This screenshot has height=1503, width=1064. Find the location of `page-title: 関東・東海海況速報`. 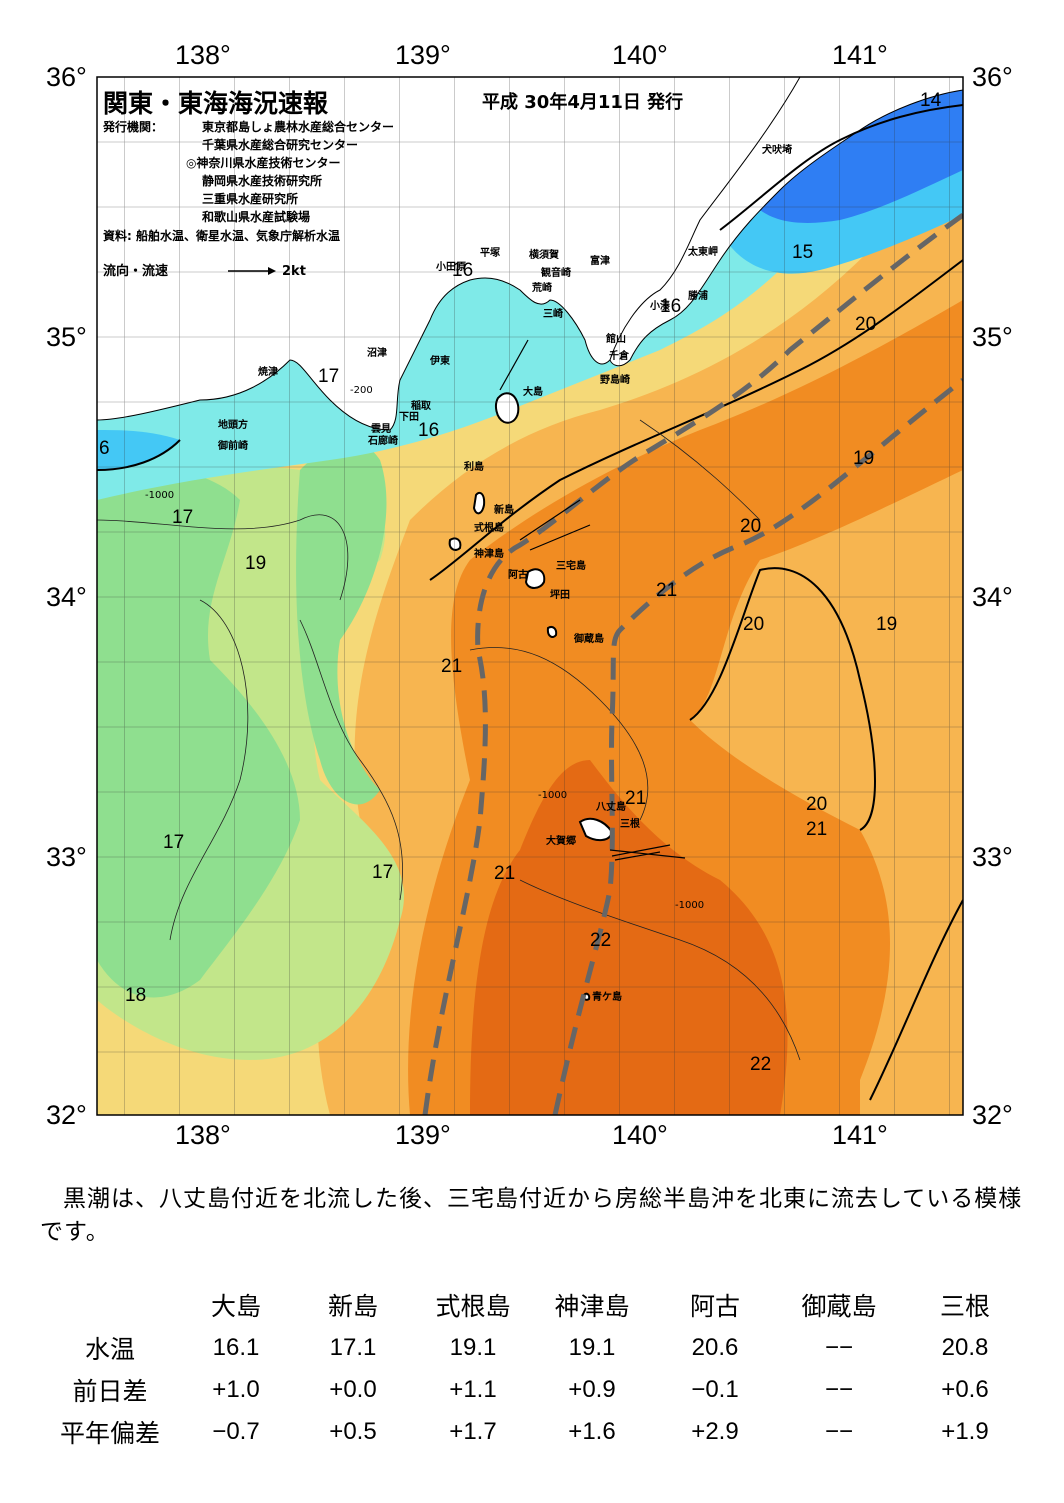

page-title: 関東・東海海況速報 is located at coordinates (216, 103).